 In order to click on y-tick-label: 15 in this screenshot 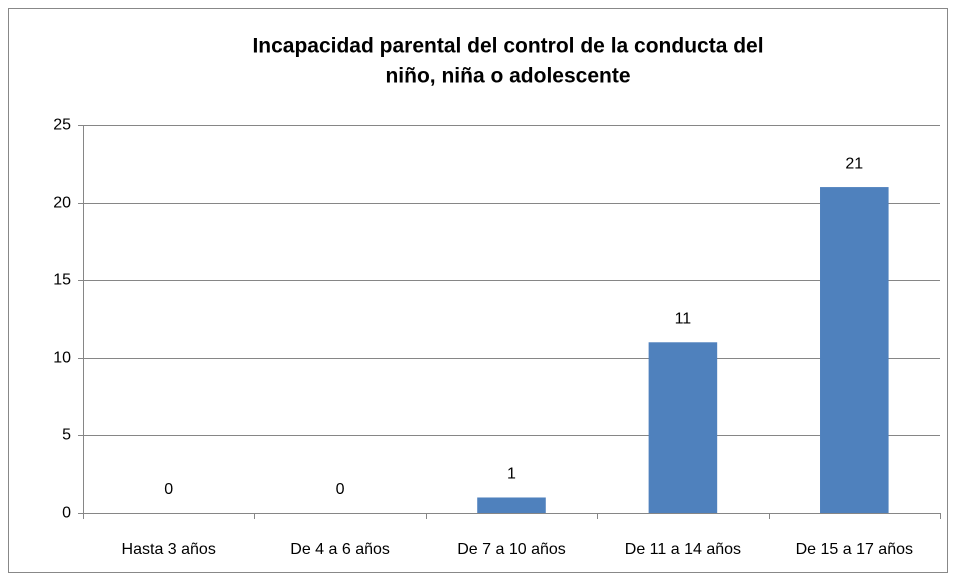, I will do `click(62, 280)`.